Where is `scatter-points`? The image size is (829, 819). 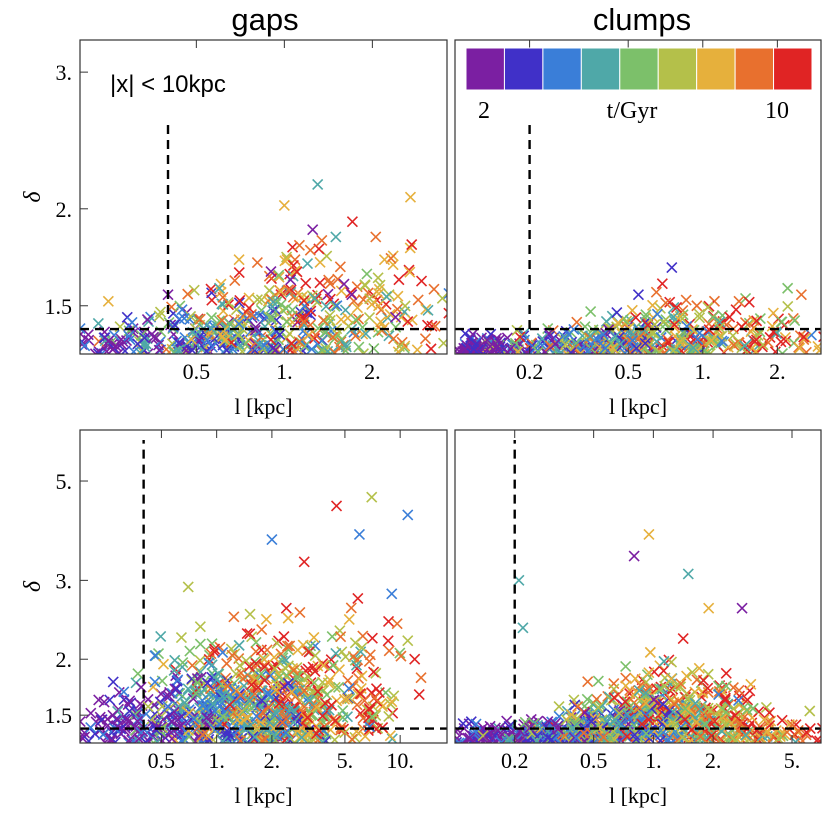 scatter-points is located at coordinates (638, 635).